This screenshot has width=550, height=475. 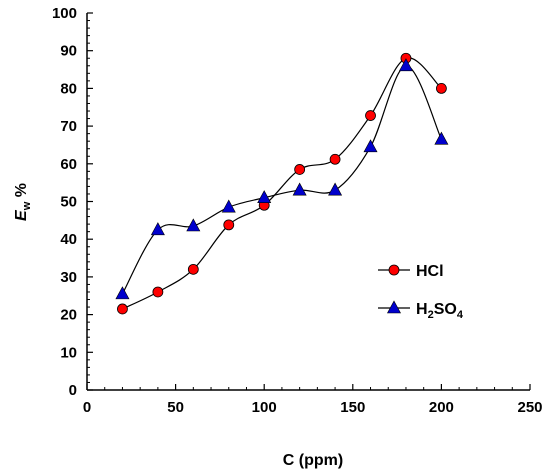 I want to click on y-axis-title: Ew %, so click(x=23, y=202).